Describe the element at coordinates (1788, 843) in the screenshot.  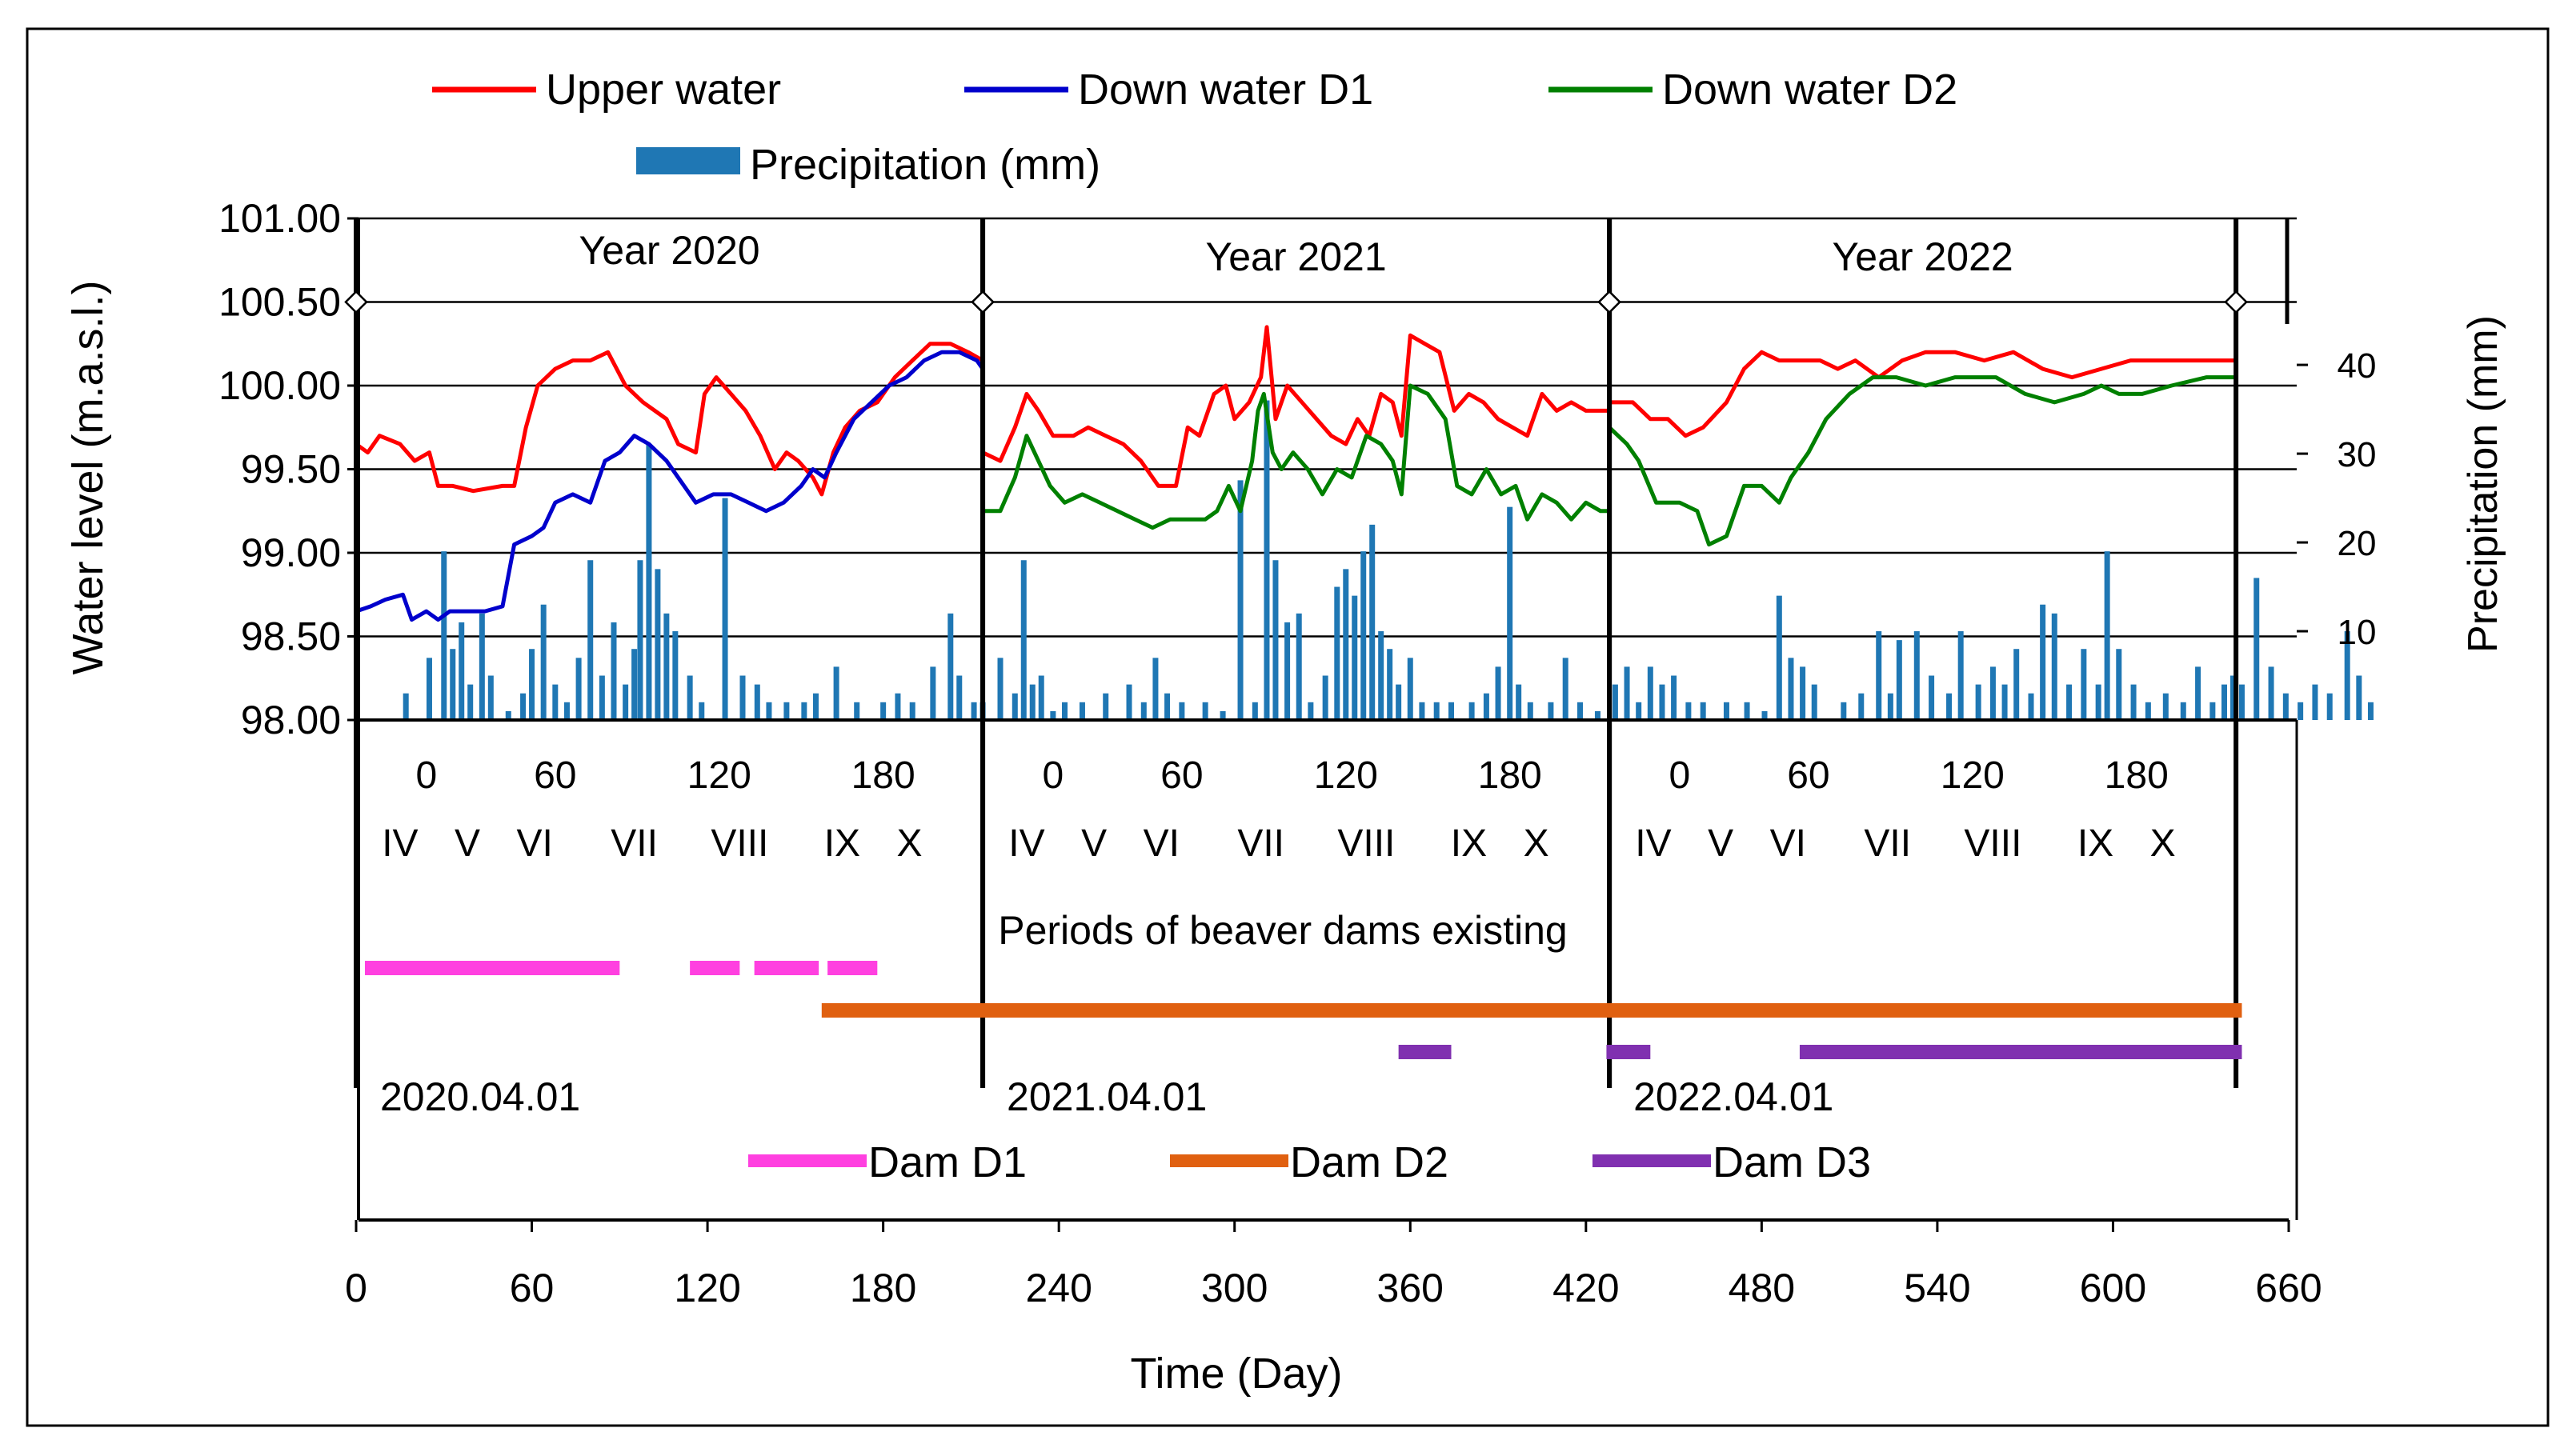
I see `month-label: VI` at that location.